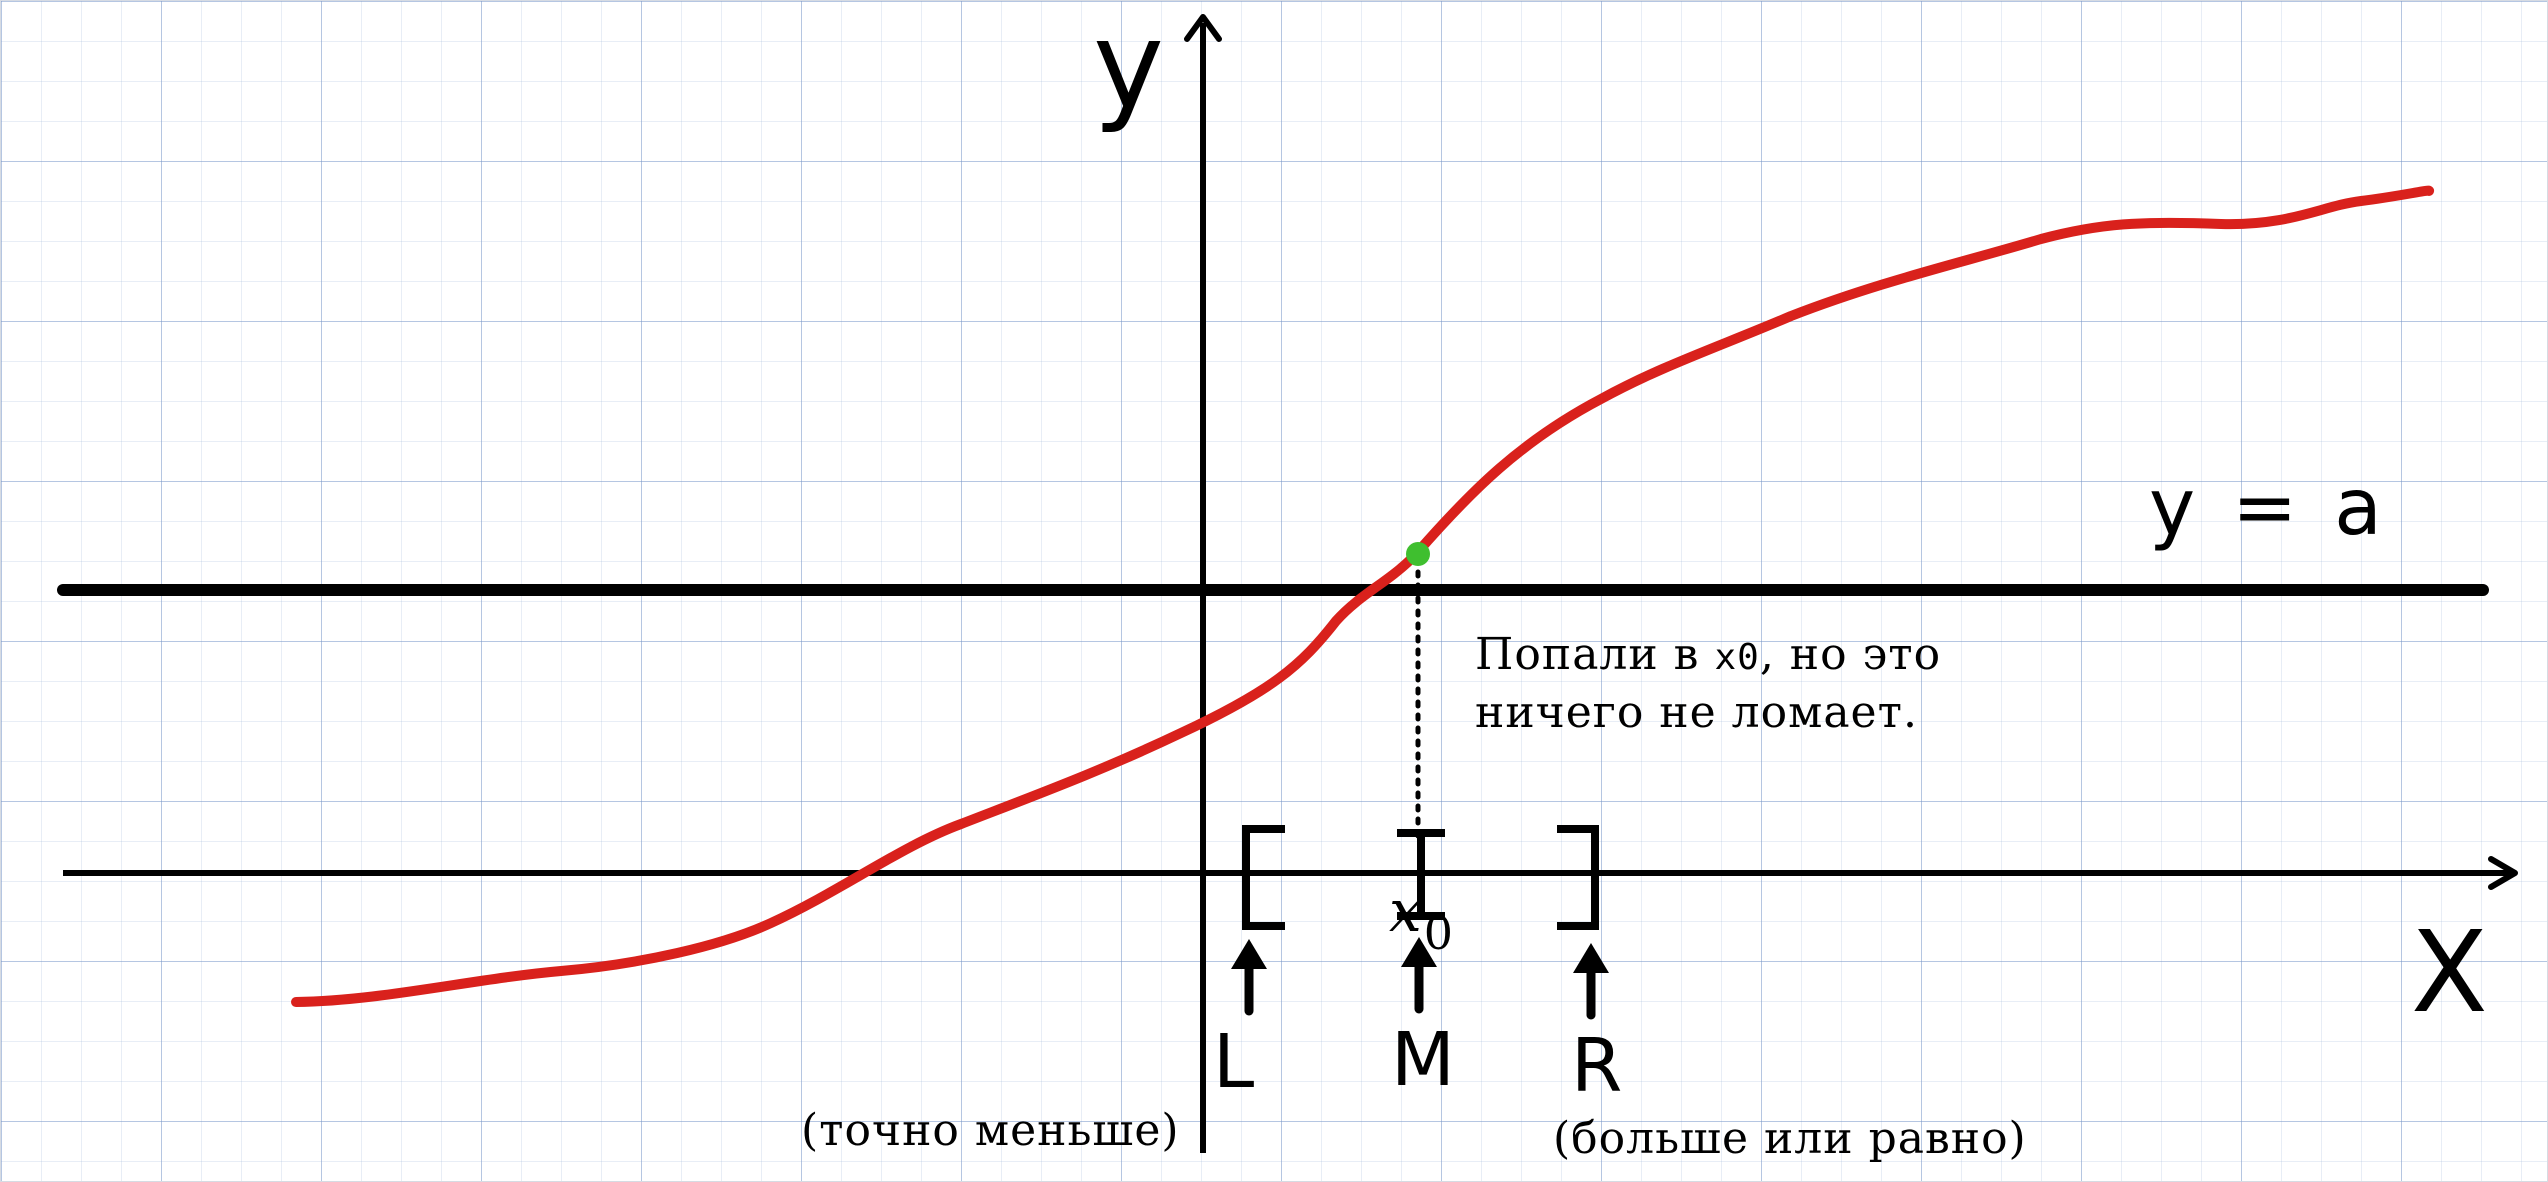 Image resolution: width=2548 pixels, height=1182 pixels. Describe the element at coordinates (1128, 68) in the screenshot. I see `y-axis-label: y` at that location.